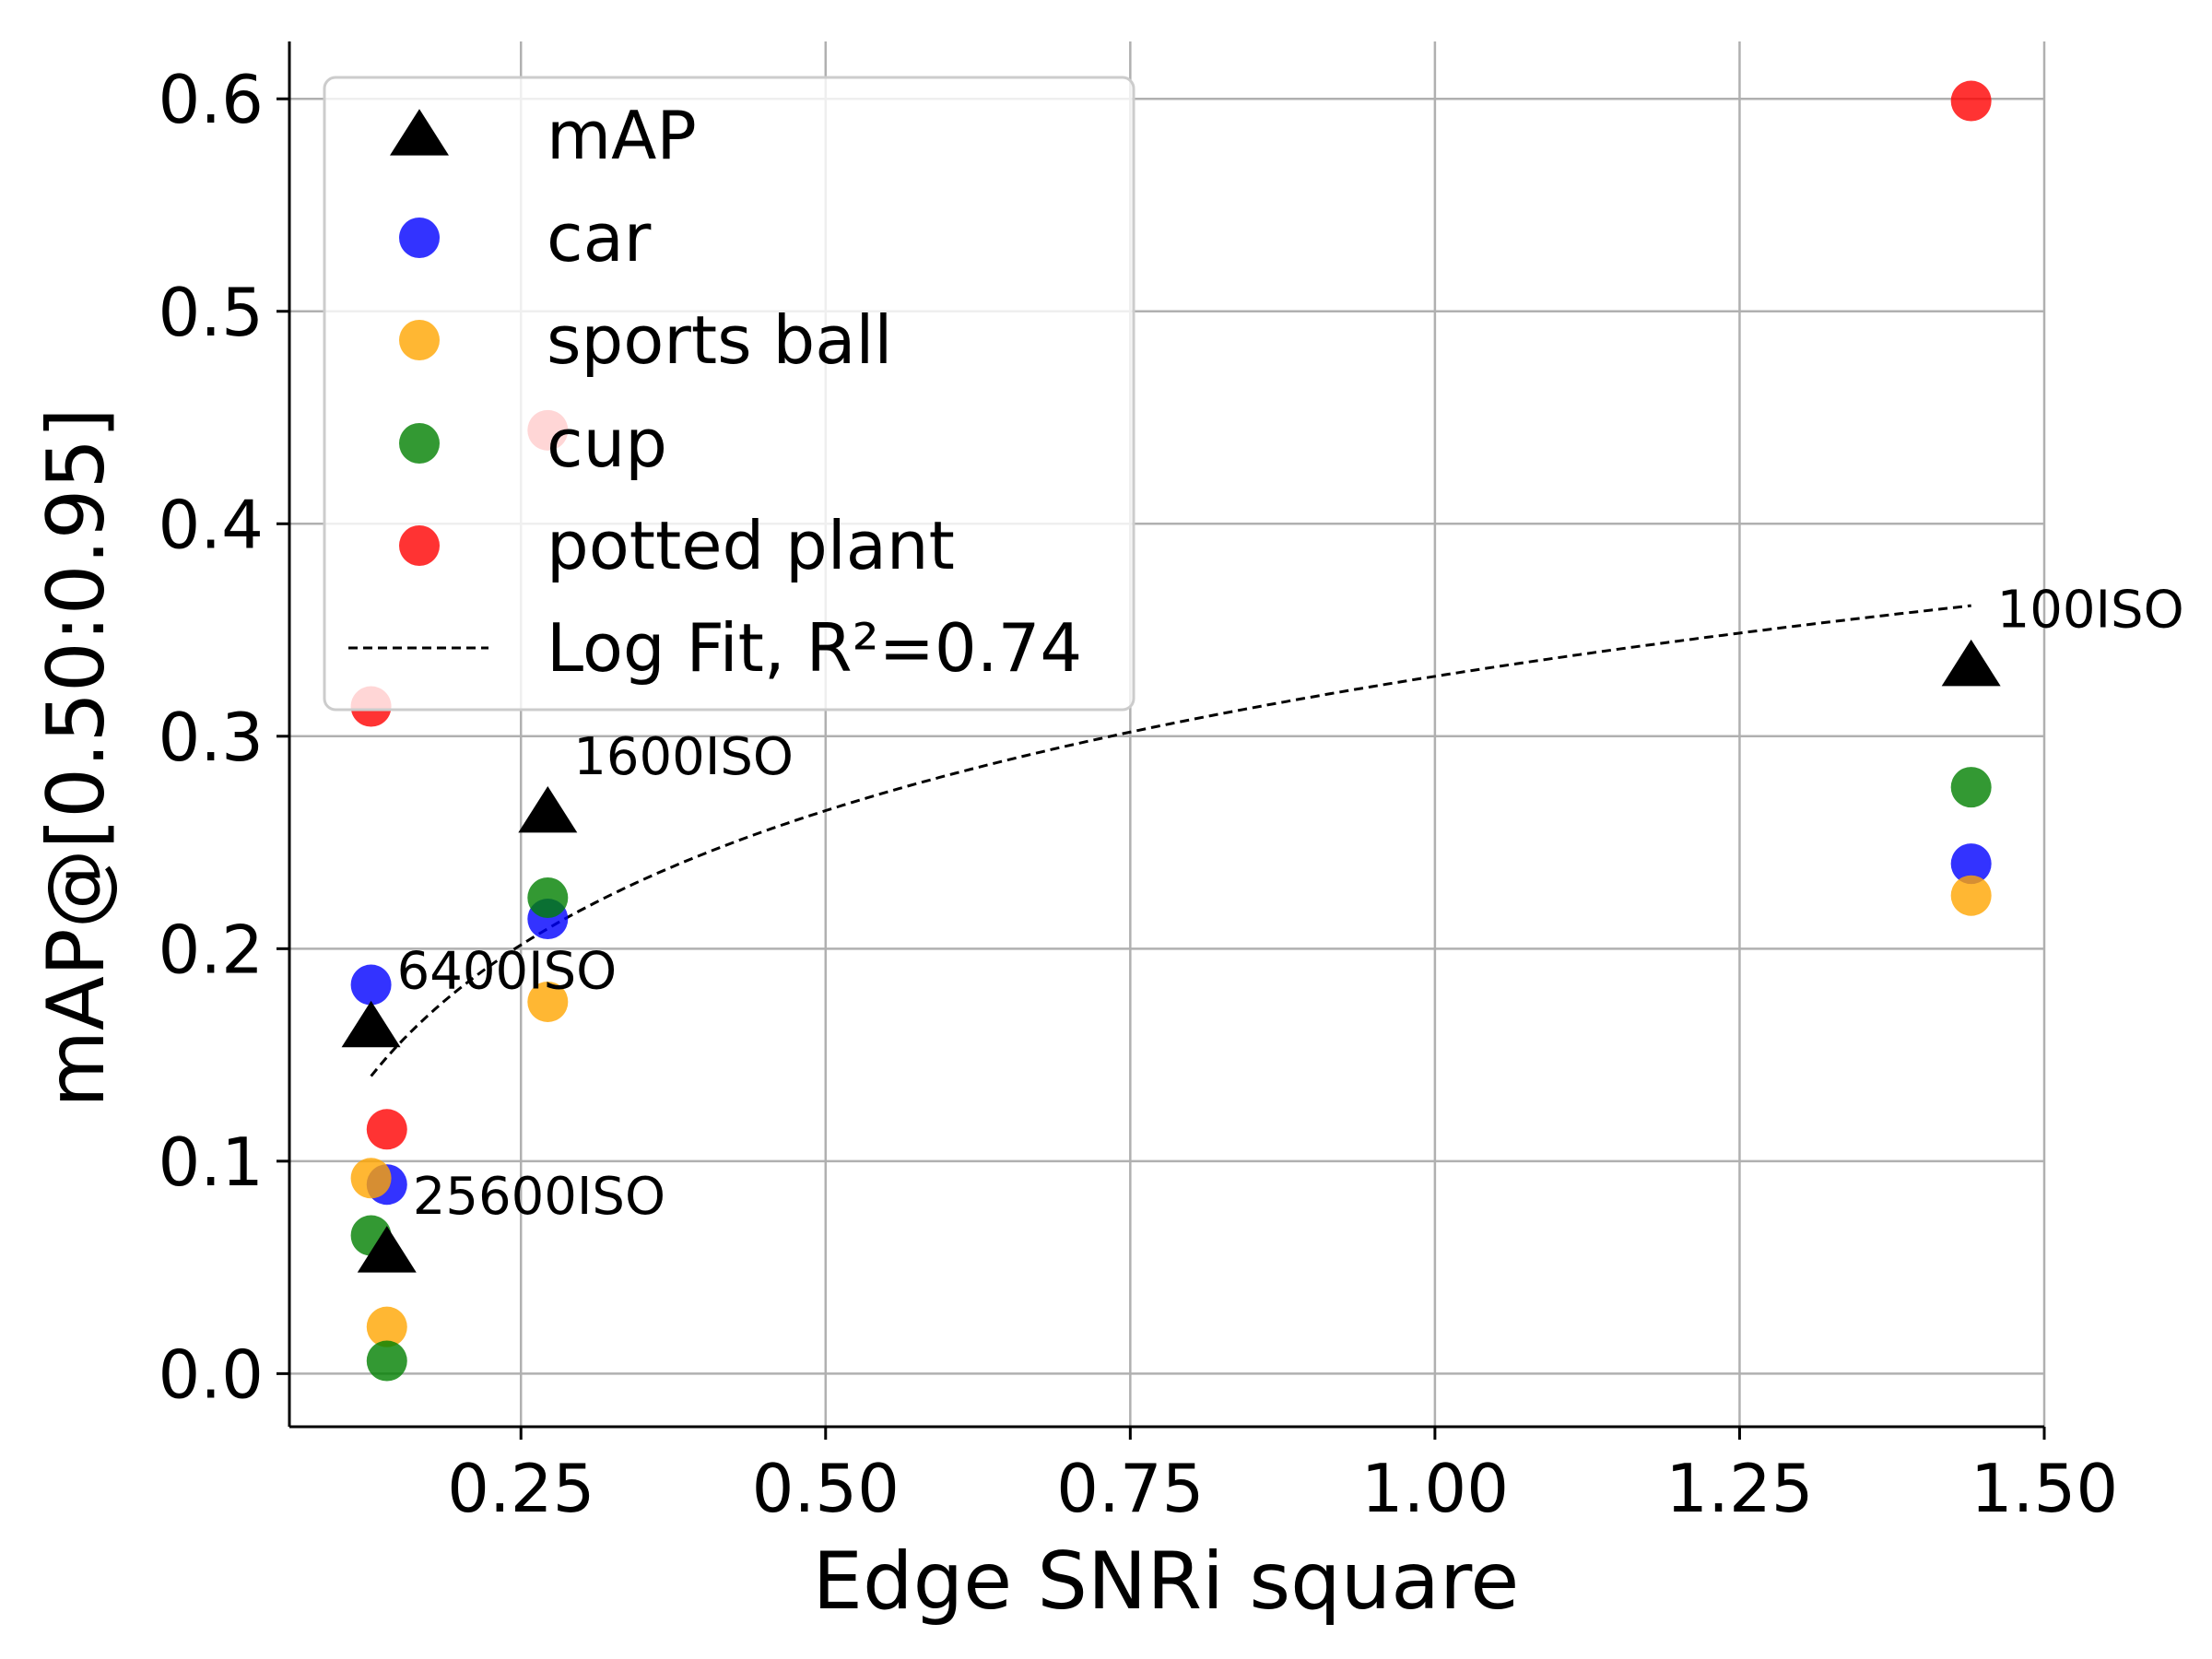 The width and height of the screenshot is (2212, 1659). I want to click on legend-mAP-marker, so click(419, 132).